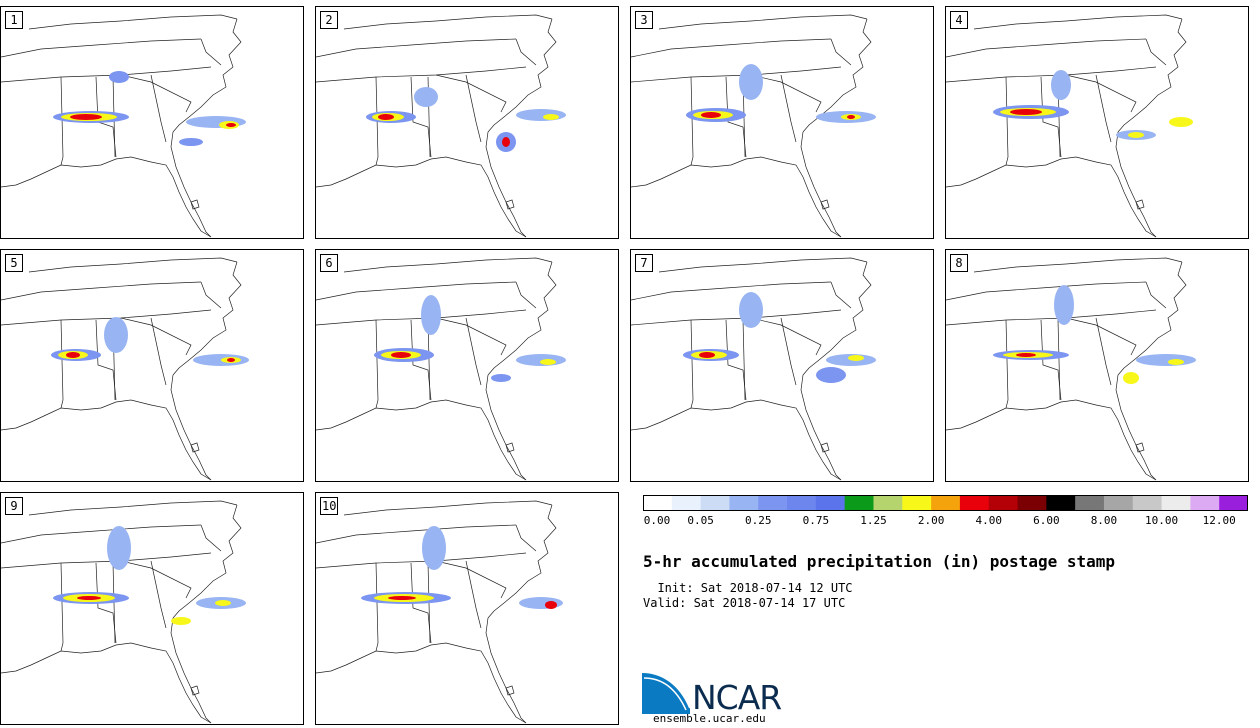 This screenshot has width=1260, height=728. What do you see at coordinates (758, 520) in the screenshot?
I see `colorbar-tick-label: 0.25` at bounding box center [758, 520].